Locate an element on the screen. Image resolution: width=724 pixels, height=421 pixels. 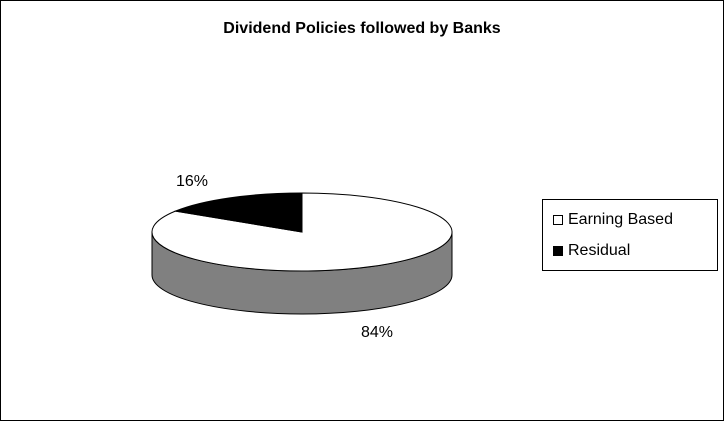
legend-item-earning-based: Earning Based is located at coordinates (613, 220).